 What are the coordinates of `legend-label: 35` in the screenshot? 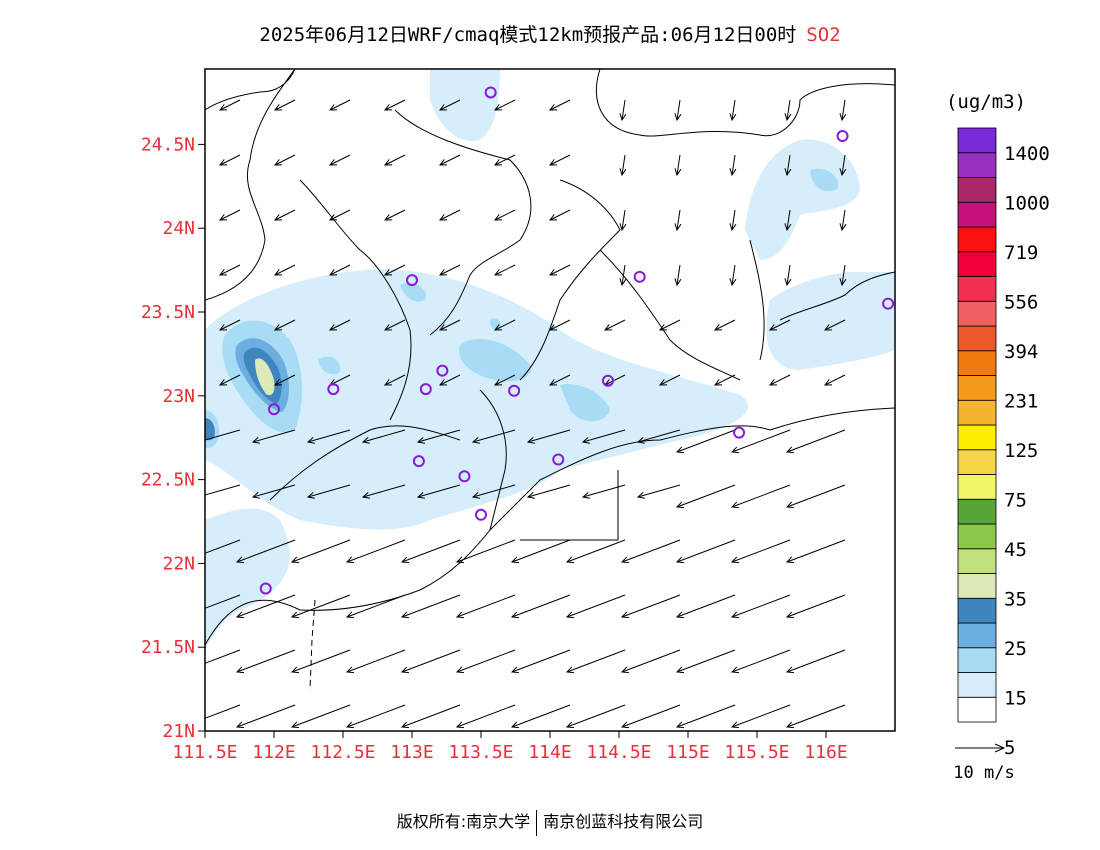 It's located at (1015, 599).